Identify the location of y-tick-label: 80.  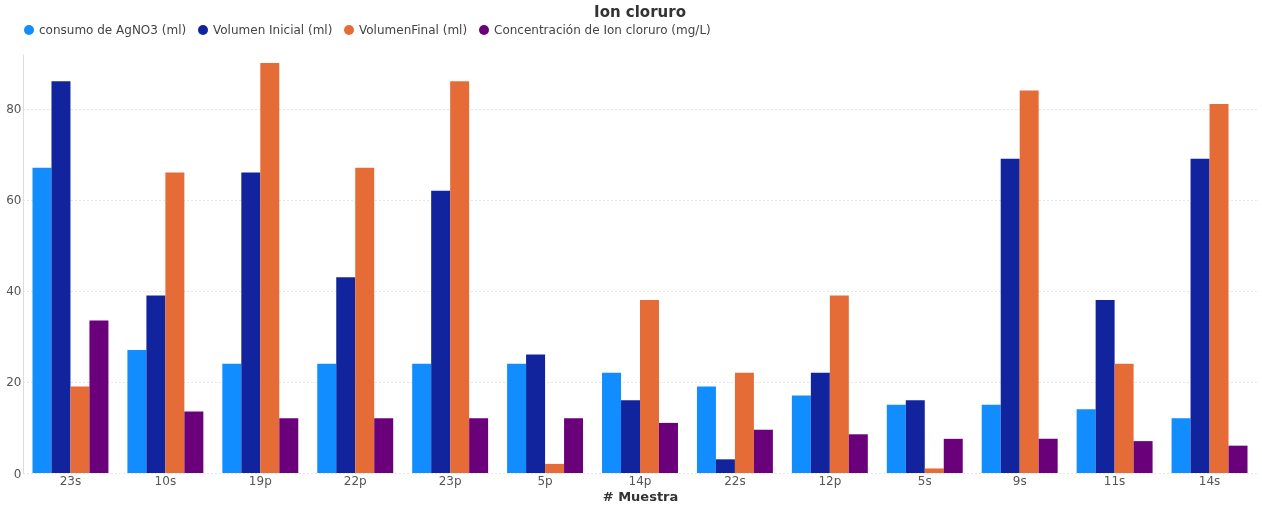
(14, 109).